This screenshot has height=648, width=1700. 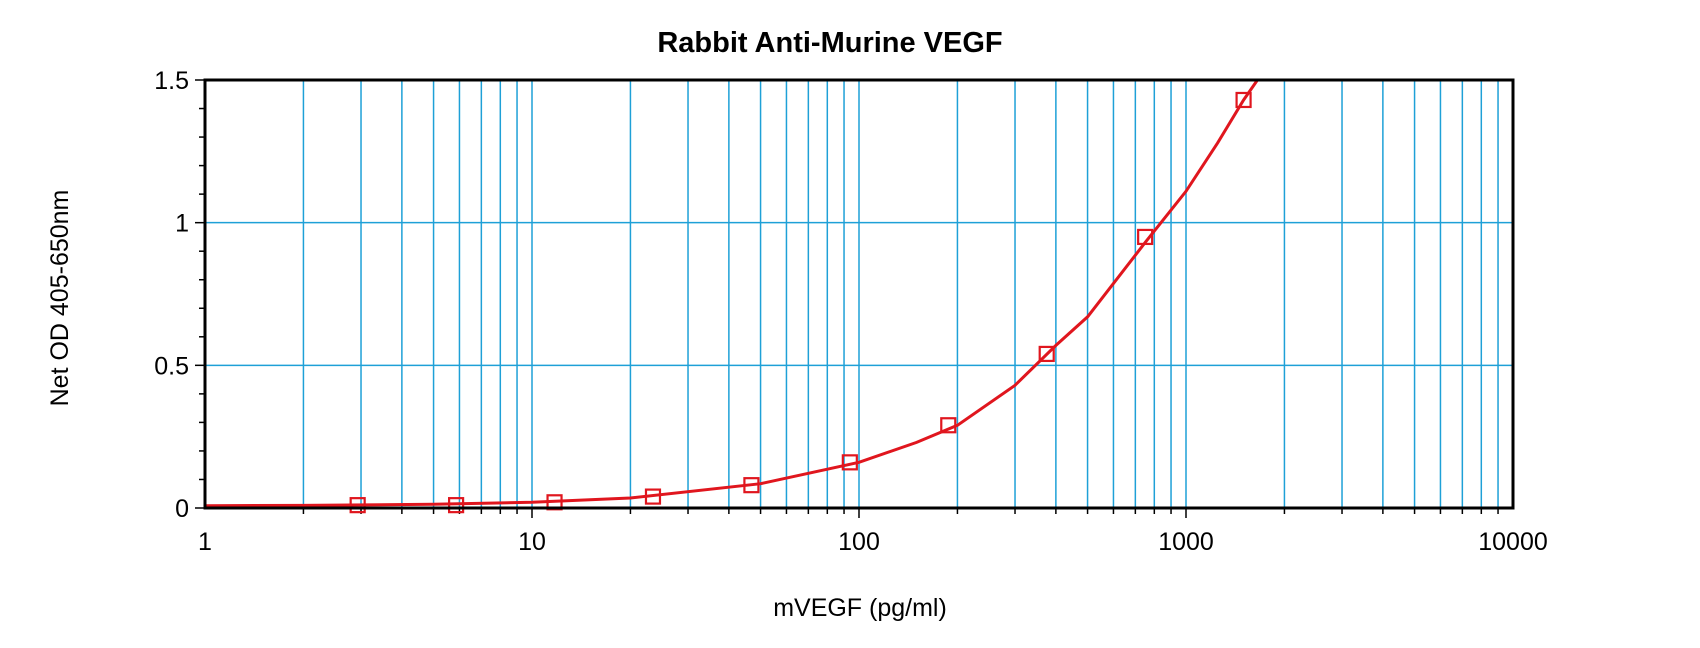 I want to click on x-tick-label: 10, so click(x=532, y=542).